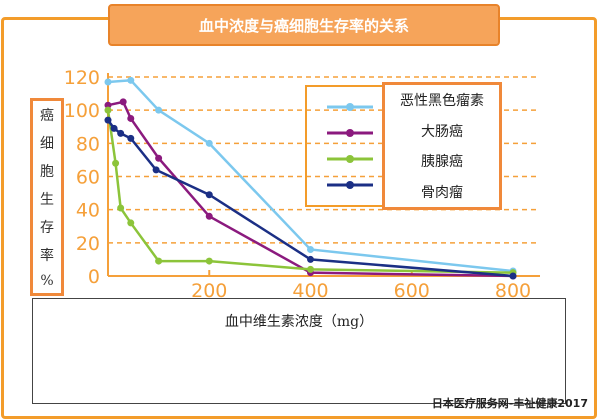 Image resolution: width=600 pixels, height=419 pixels. I want to click on y-tick-label: 80, so click(88, 144).